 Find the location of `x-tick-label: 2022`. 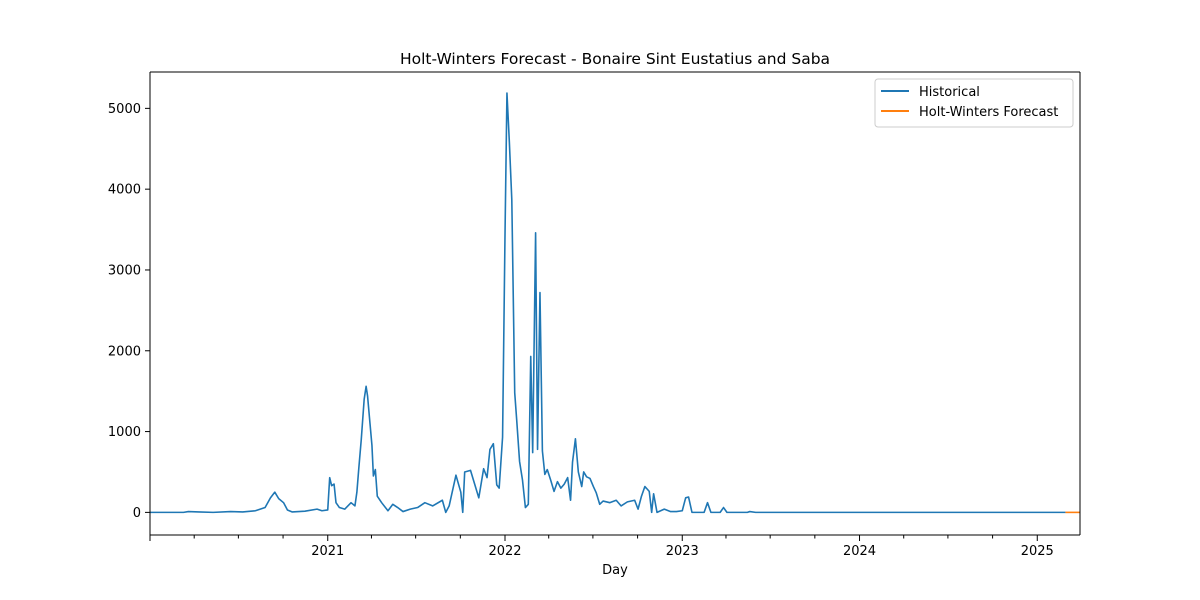

x-tick-label: 2022 is located at coordinates (504, 551).